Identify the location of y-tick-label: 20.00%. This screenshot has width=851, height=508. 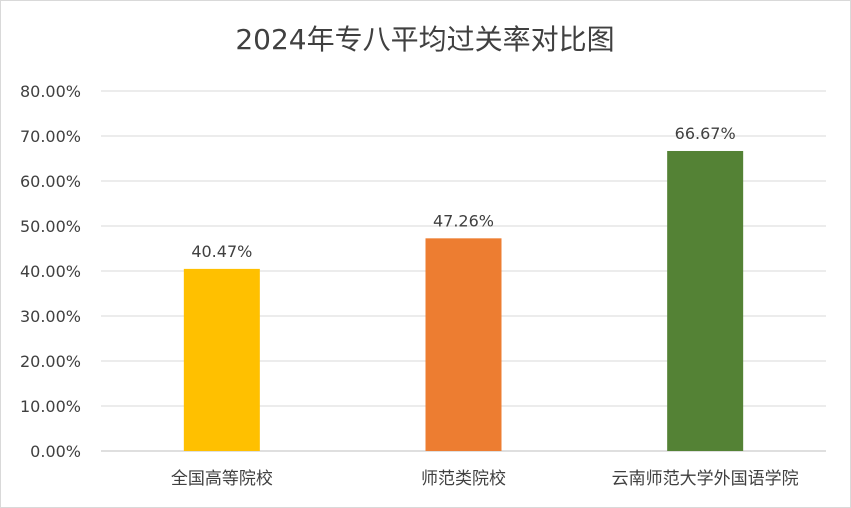
(50, 361).